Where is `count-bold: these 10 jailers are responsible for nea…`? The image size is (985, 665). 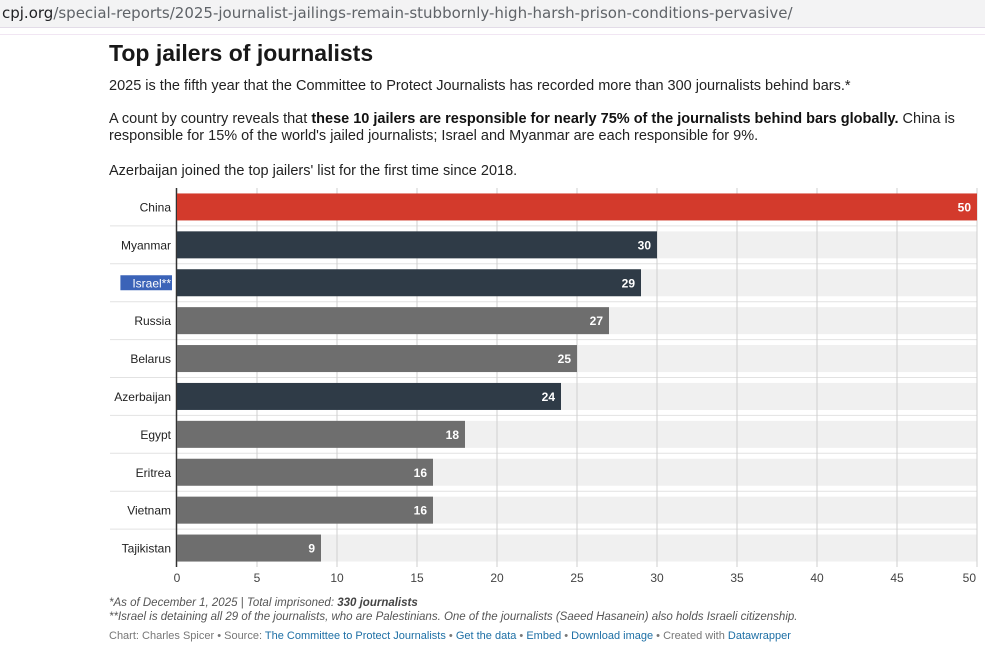
count-bold: these 10 jailers are responsible for nea… is located at coordinates (605, 119).